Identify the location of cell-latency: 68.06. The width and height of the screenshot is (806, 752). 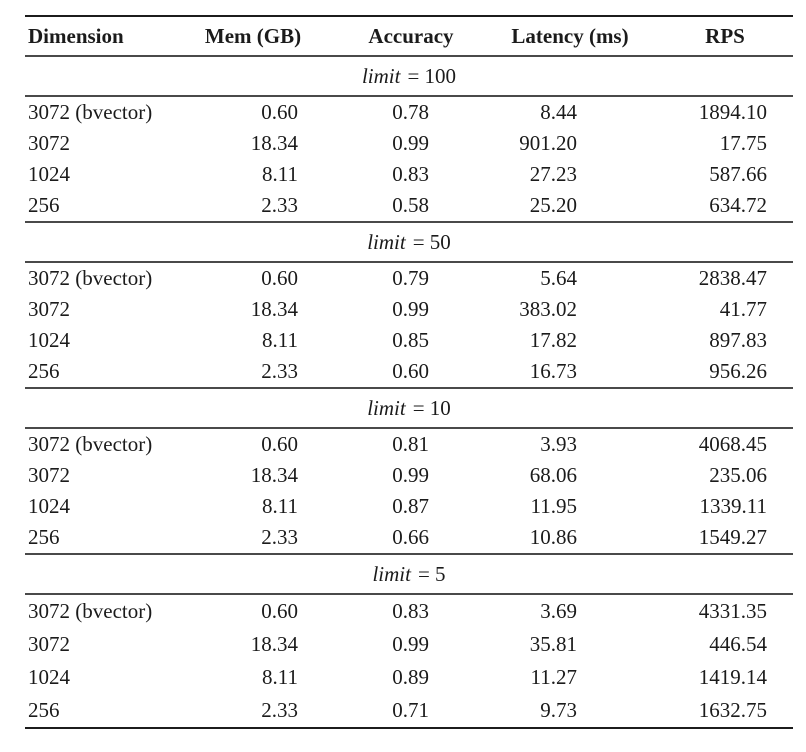
(553, 474).